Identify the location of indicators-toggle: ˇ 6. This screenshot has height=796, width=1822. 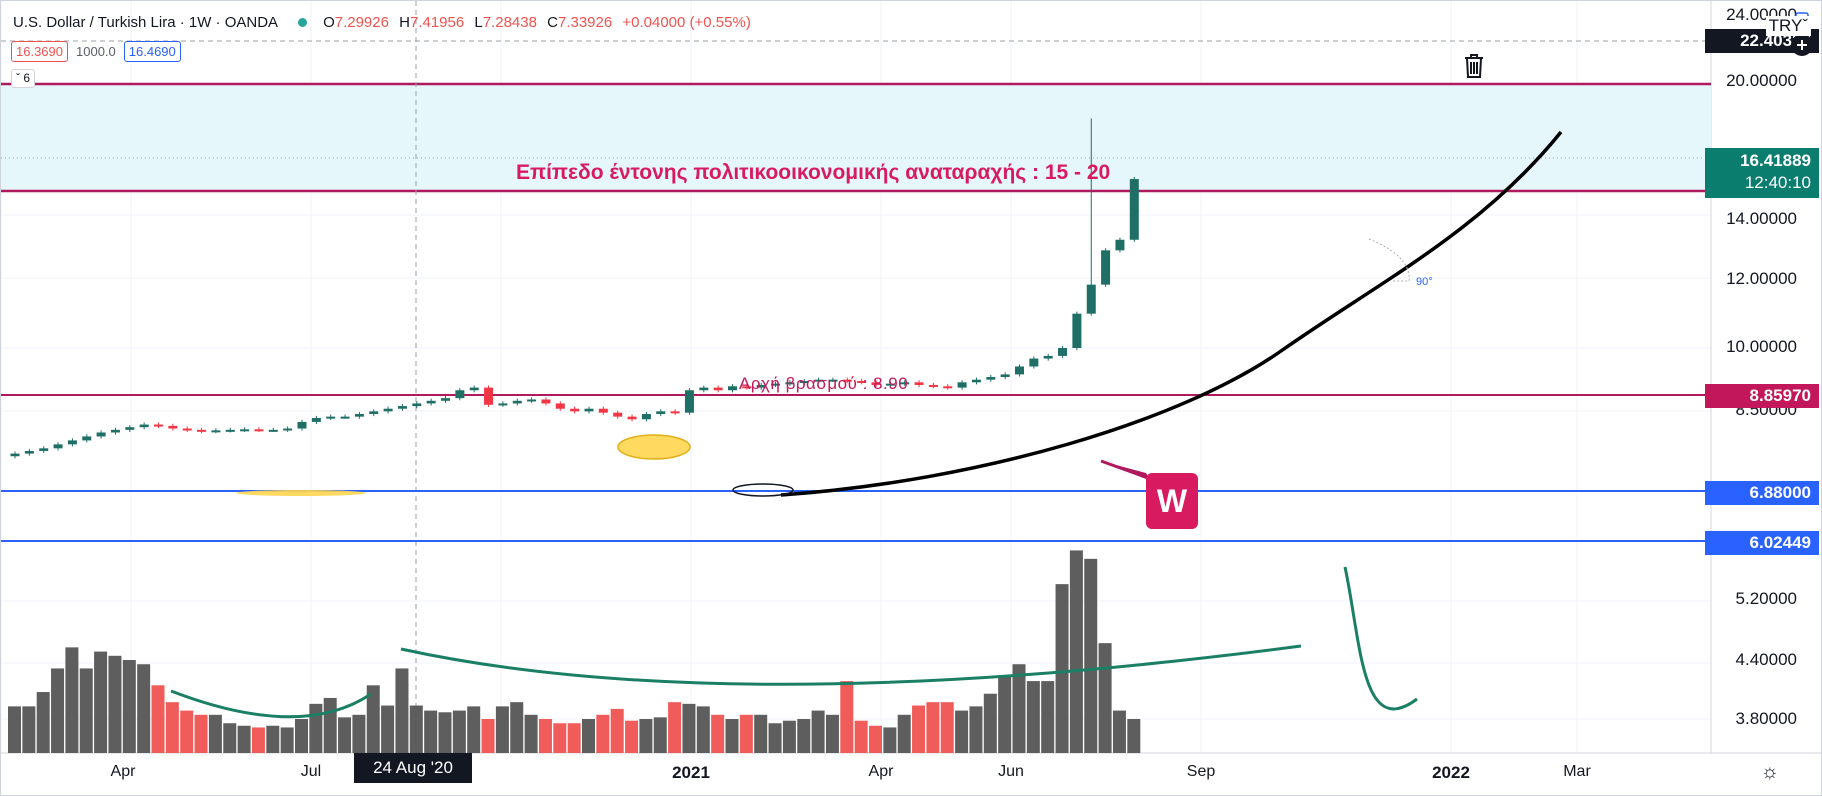
(23, 78).